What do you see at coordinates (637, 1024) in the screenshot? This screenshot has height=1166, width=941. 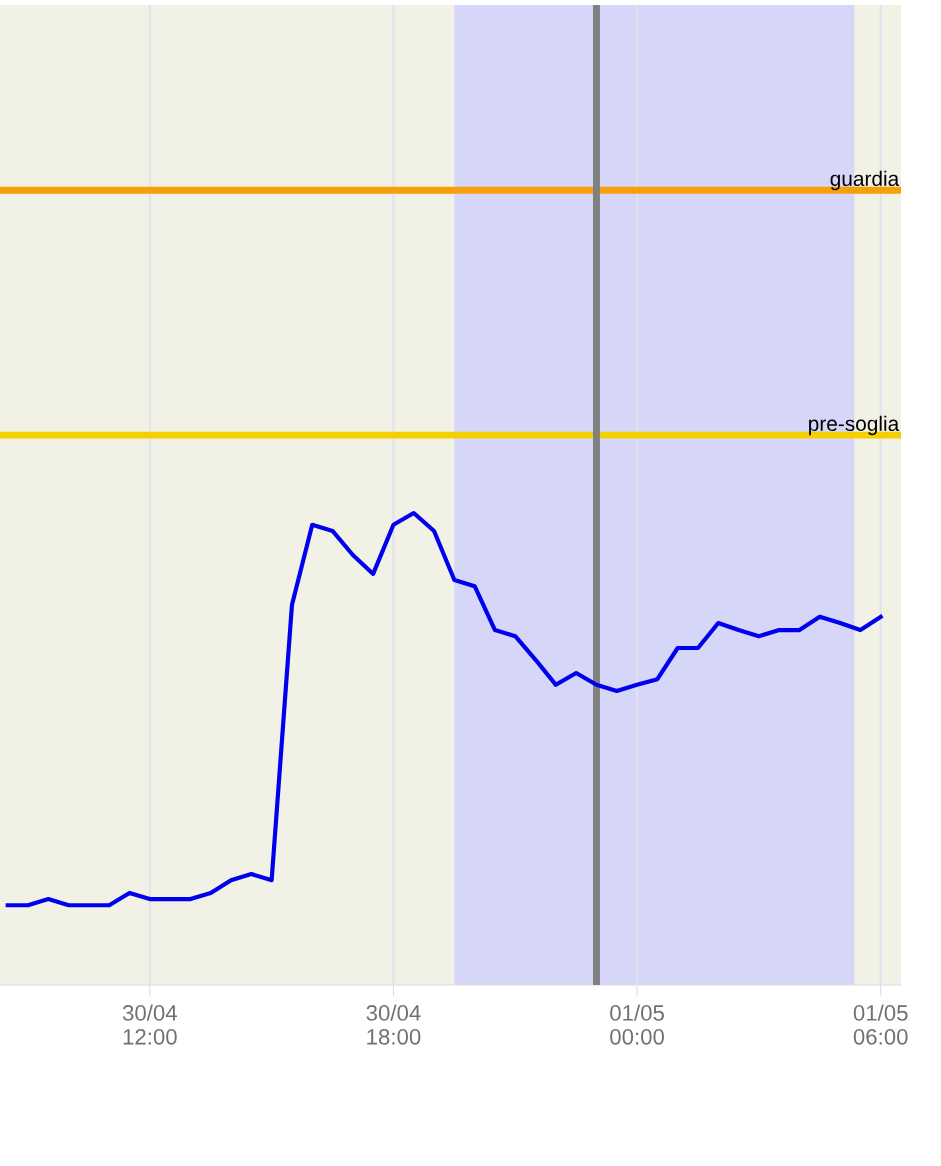 I see `x-tick-label: 01/05 00:00` at bounding box center [637, 1024].